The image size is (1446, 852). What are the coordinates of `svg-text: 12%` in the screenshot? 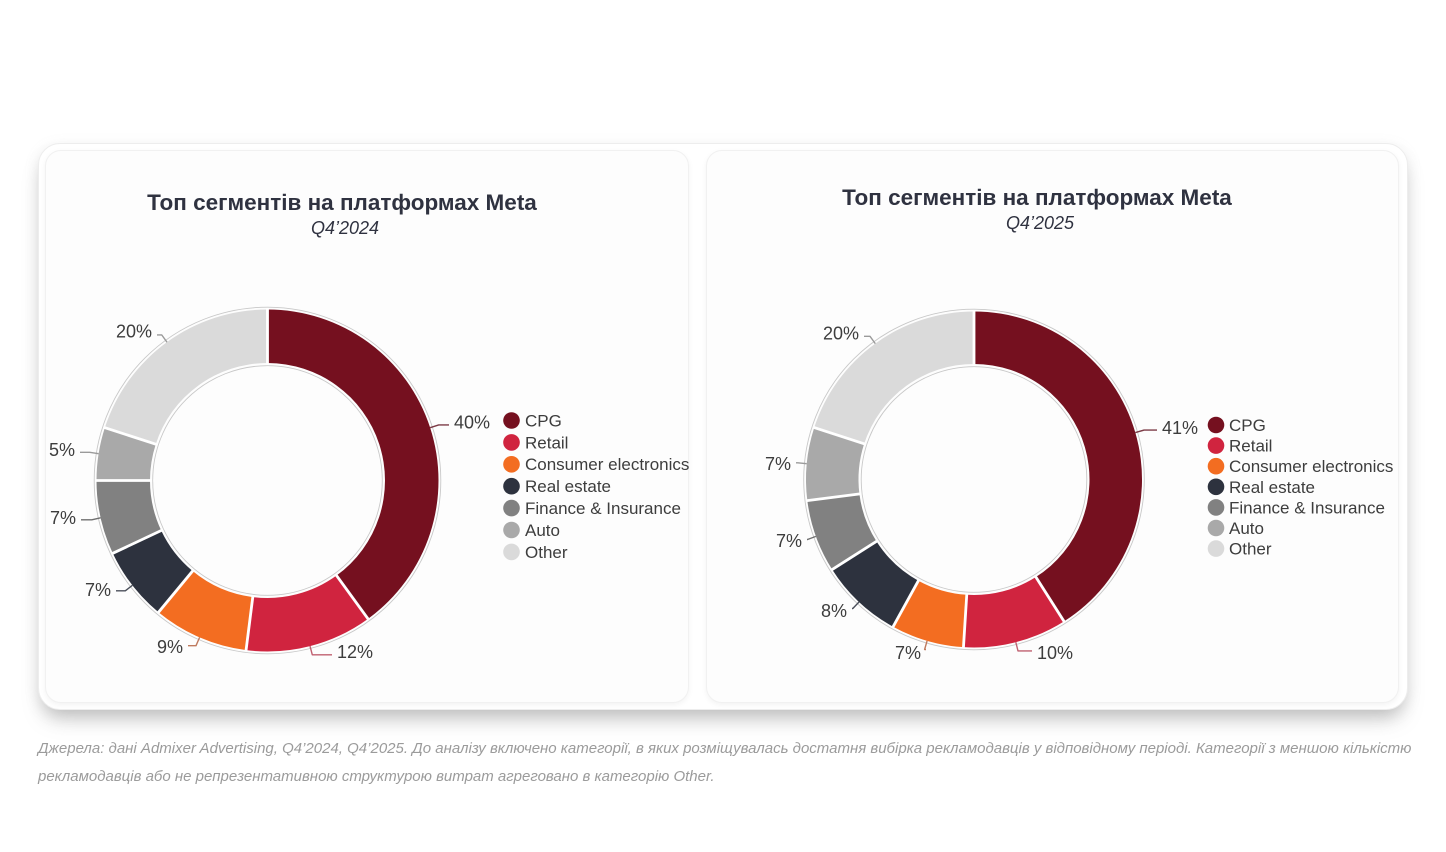 It's located at (355, 652).